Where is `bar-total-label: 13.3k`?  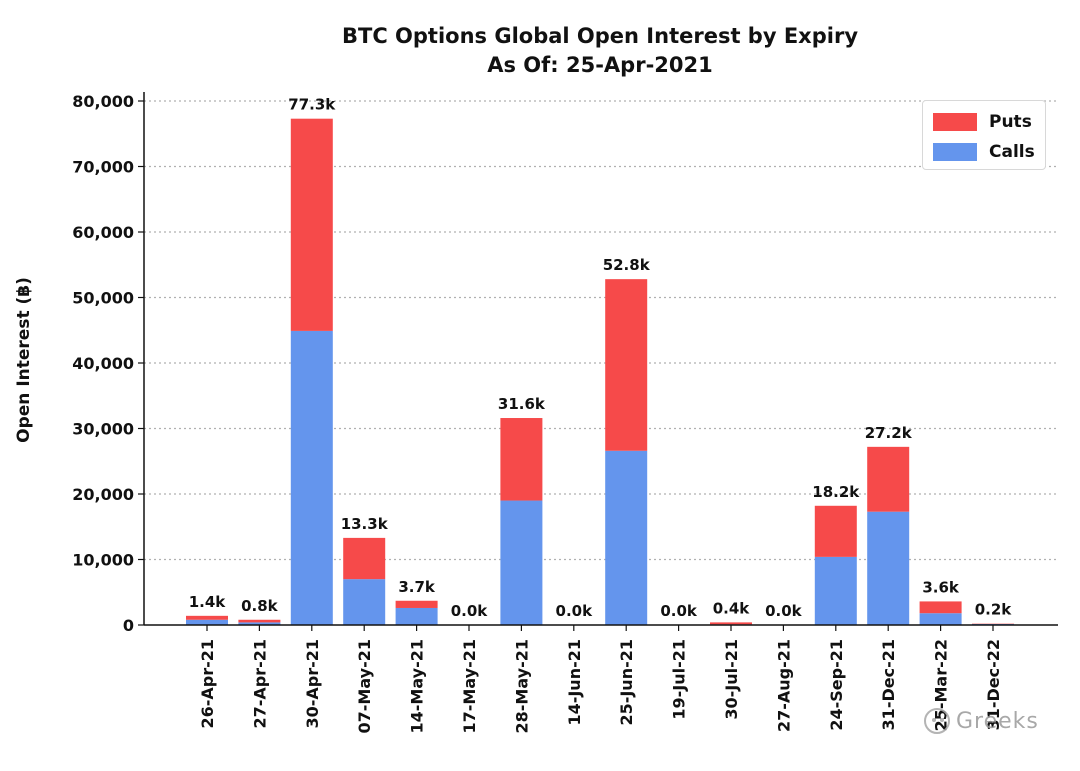 bar-total-label: 13.3k is located at coordinates (365, 524).